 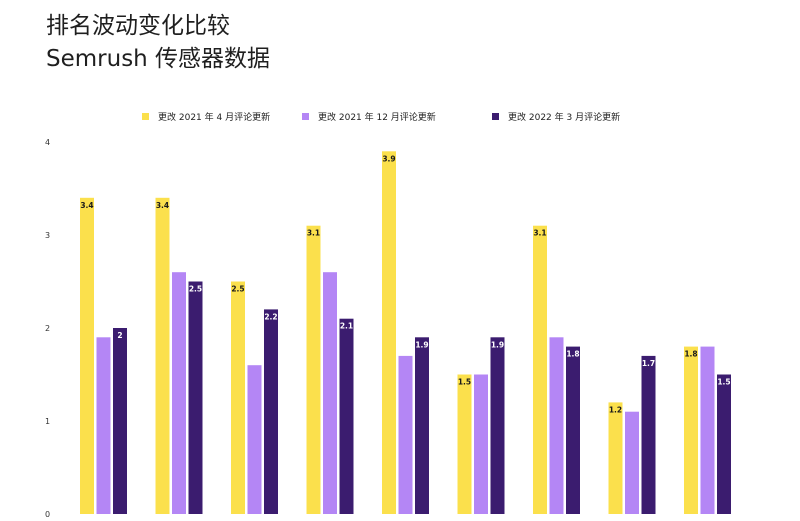 What do you see at coordinates (47, 421) in the screenshot?
I see `y-tick-label: 1` at bounding box center [47, 421].